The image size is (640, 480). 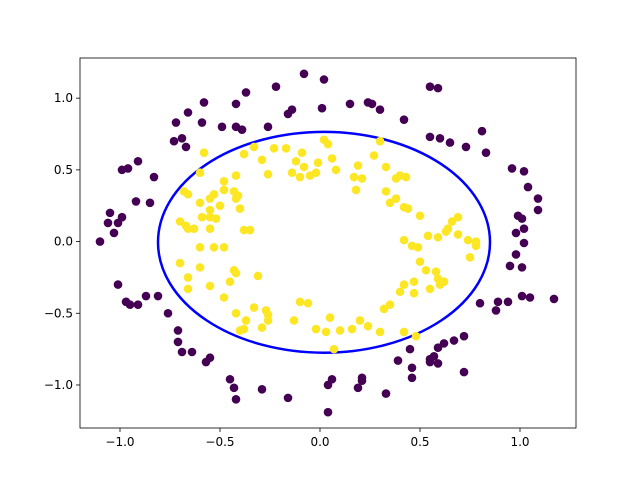 I want to click on y-tick-label: 0.5, so click(x=63, y=170).